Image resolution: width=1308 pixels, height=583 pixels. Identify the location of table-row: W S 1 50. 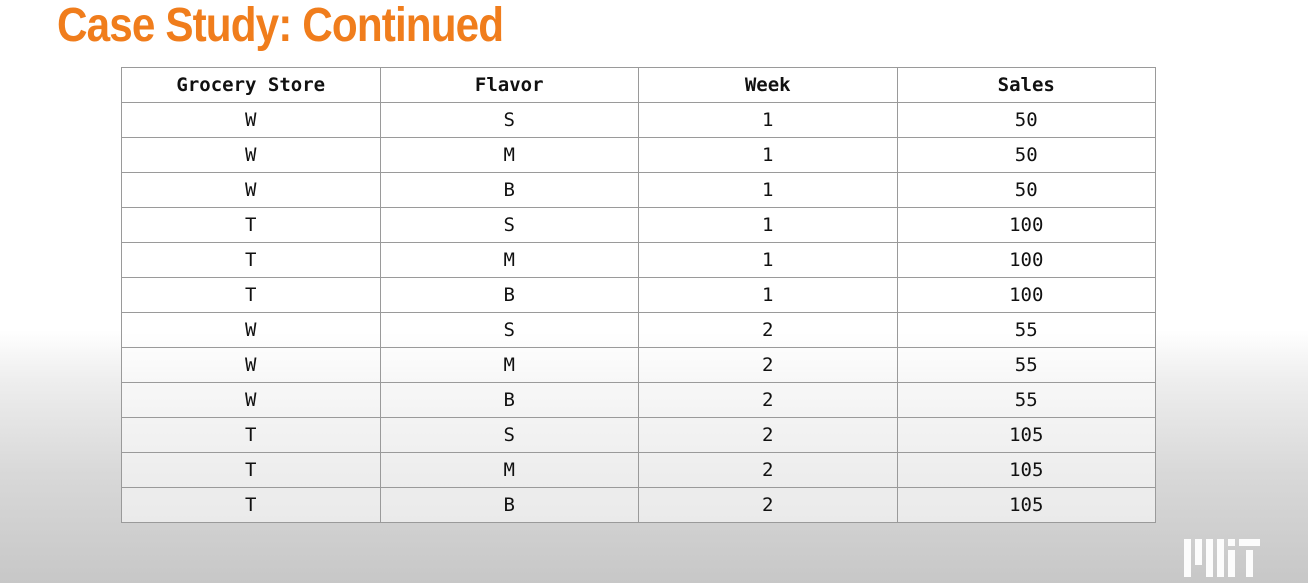
(638, 120).